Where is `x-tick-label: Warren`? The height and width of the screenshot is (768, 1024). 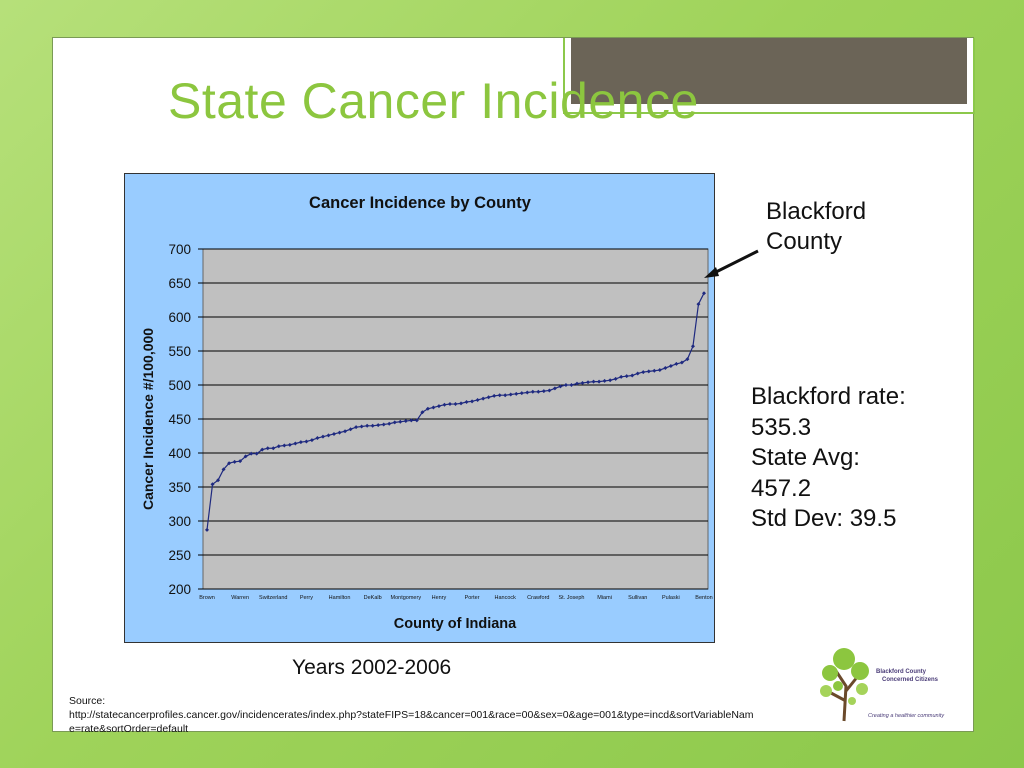 x-tick-label: Warren is located at coordinates (240, 598).